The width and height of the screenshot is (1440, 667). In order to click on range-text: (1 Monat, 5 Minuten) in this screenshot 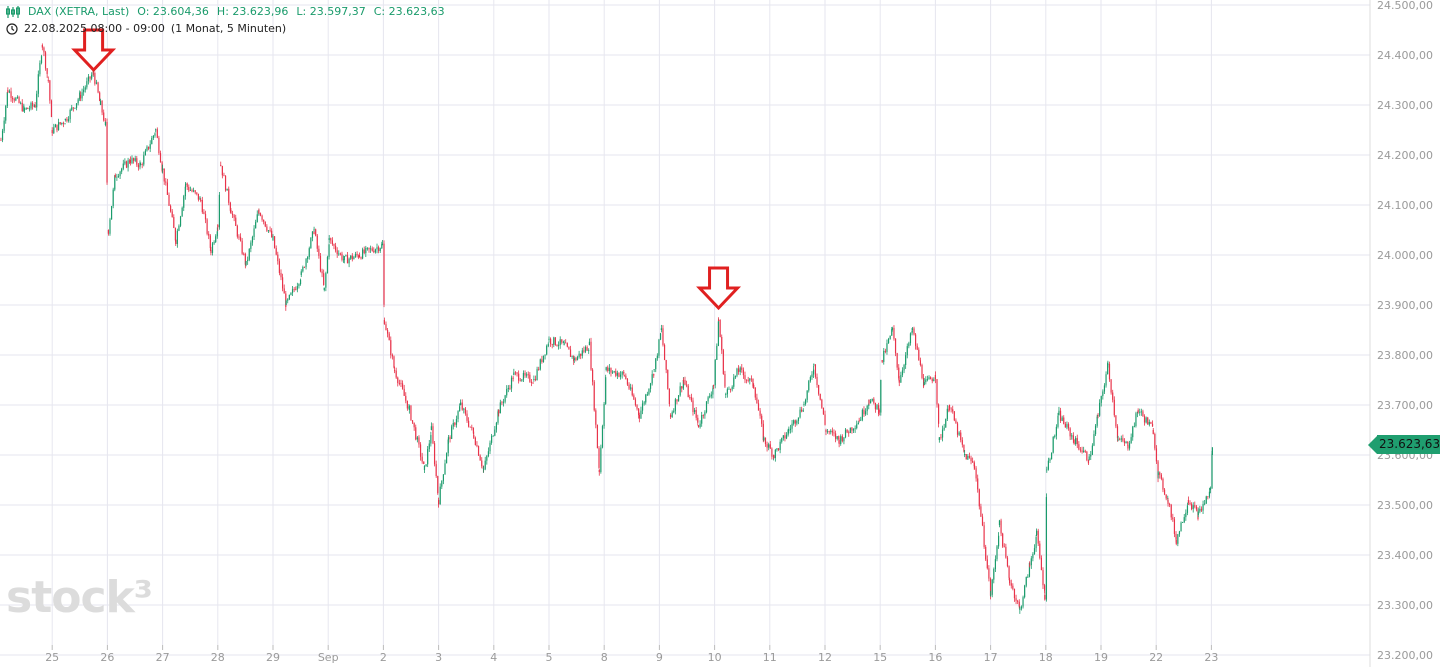, I will do `click(228, 28)`.